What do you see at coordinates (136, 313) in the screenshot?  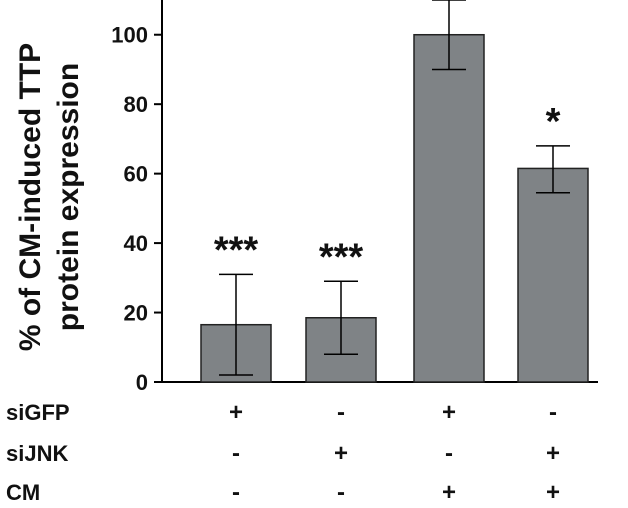 I see `y-tick-label: 20` at bounding box center [136, 313].